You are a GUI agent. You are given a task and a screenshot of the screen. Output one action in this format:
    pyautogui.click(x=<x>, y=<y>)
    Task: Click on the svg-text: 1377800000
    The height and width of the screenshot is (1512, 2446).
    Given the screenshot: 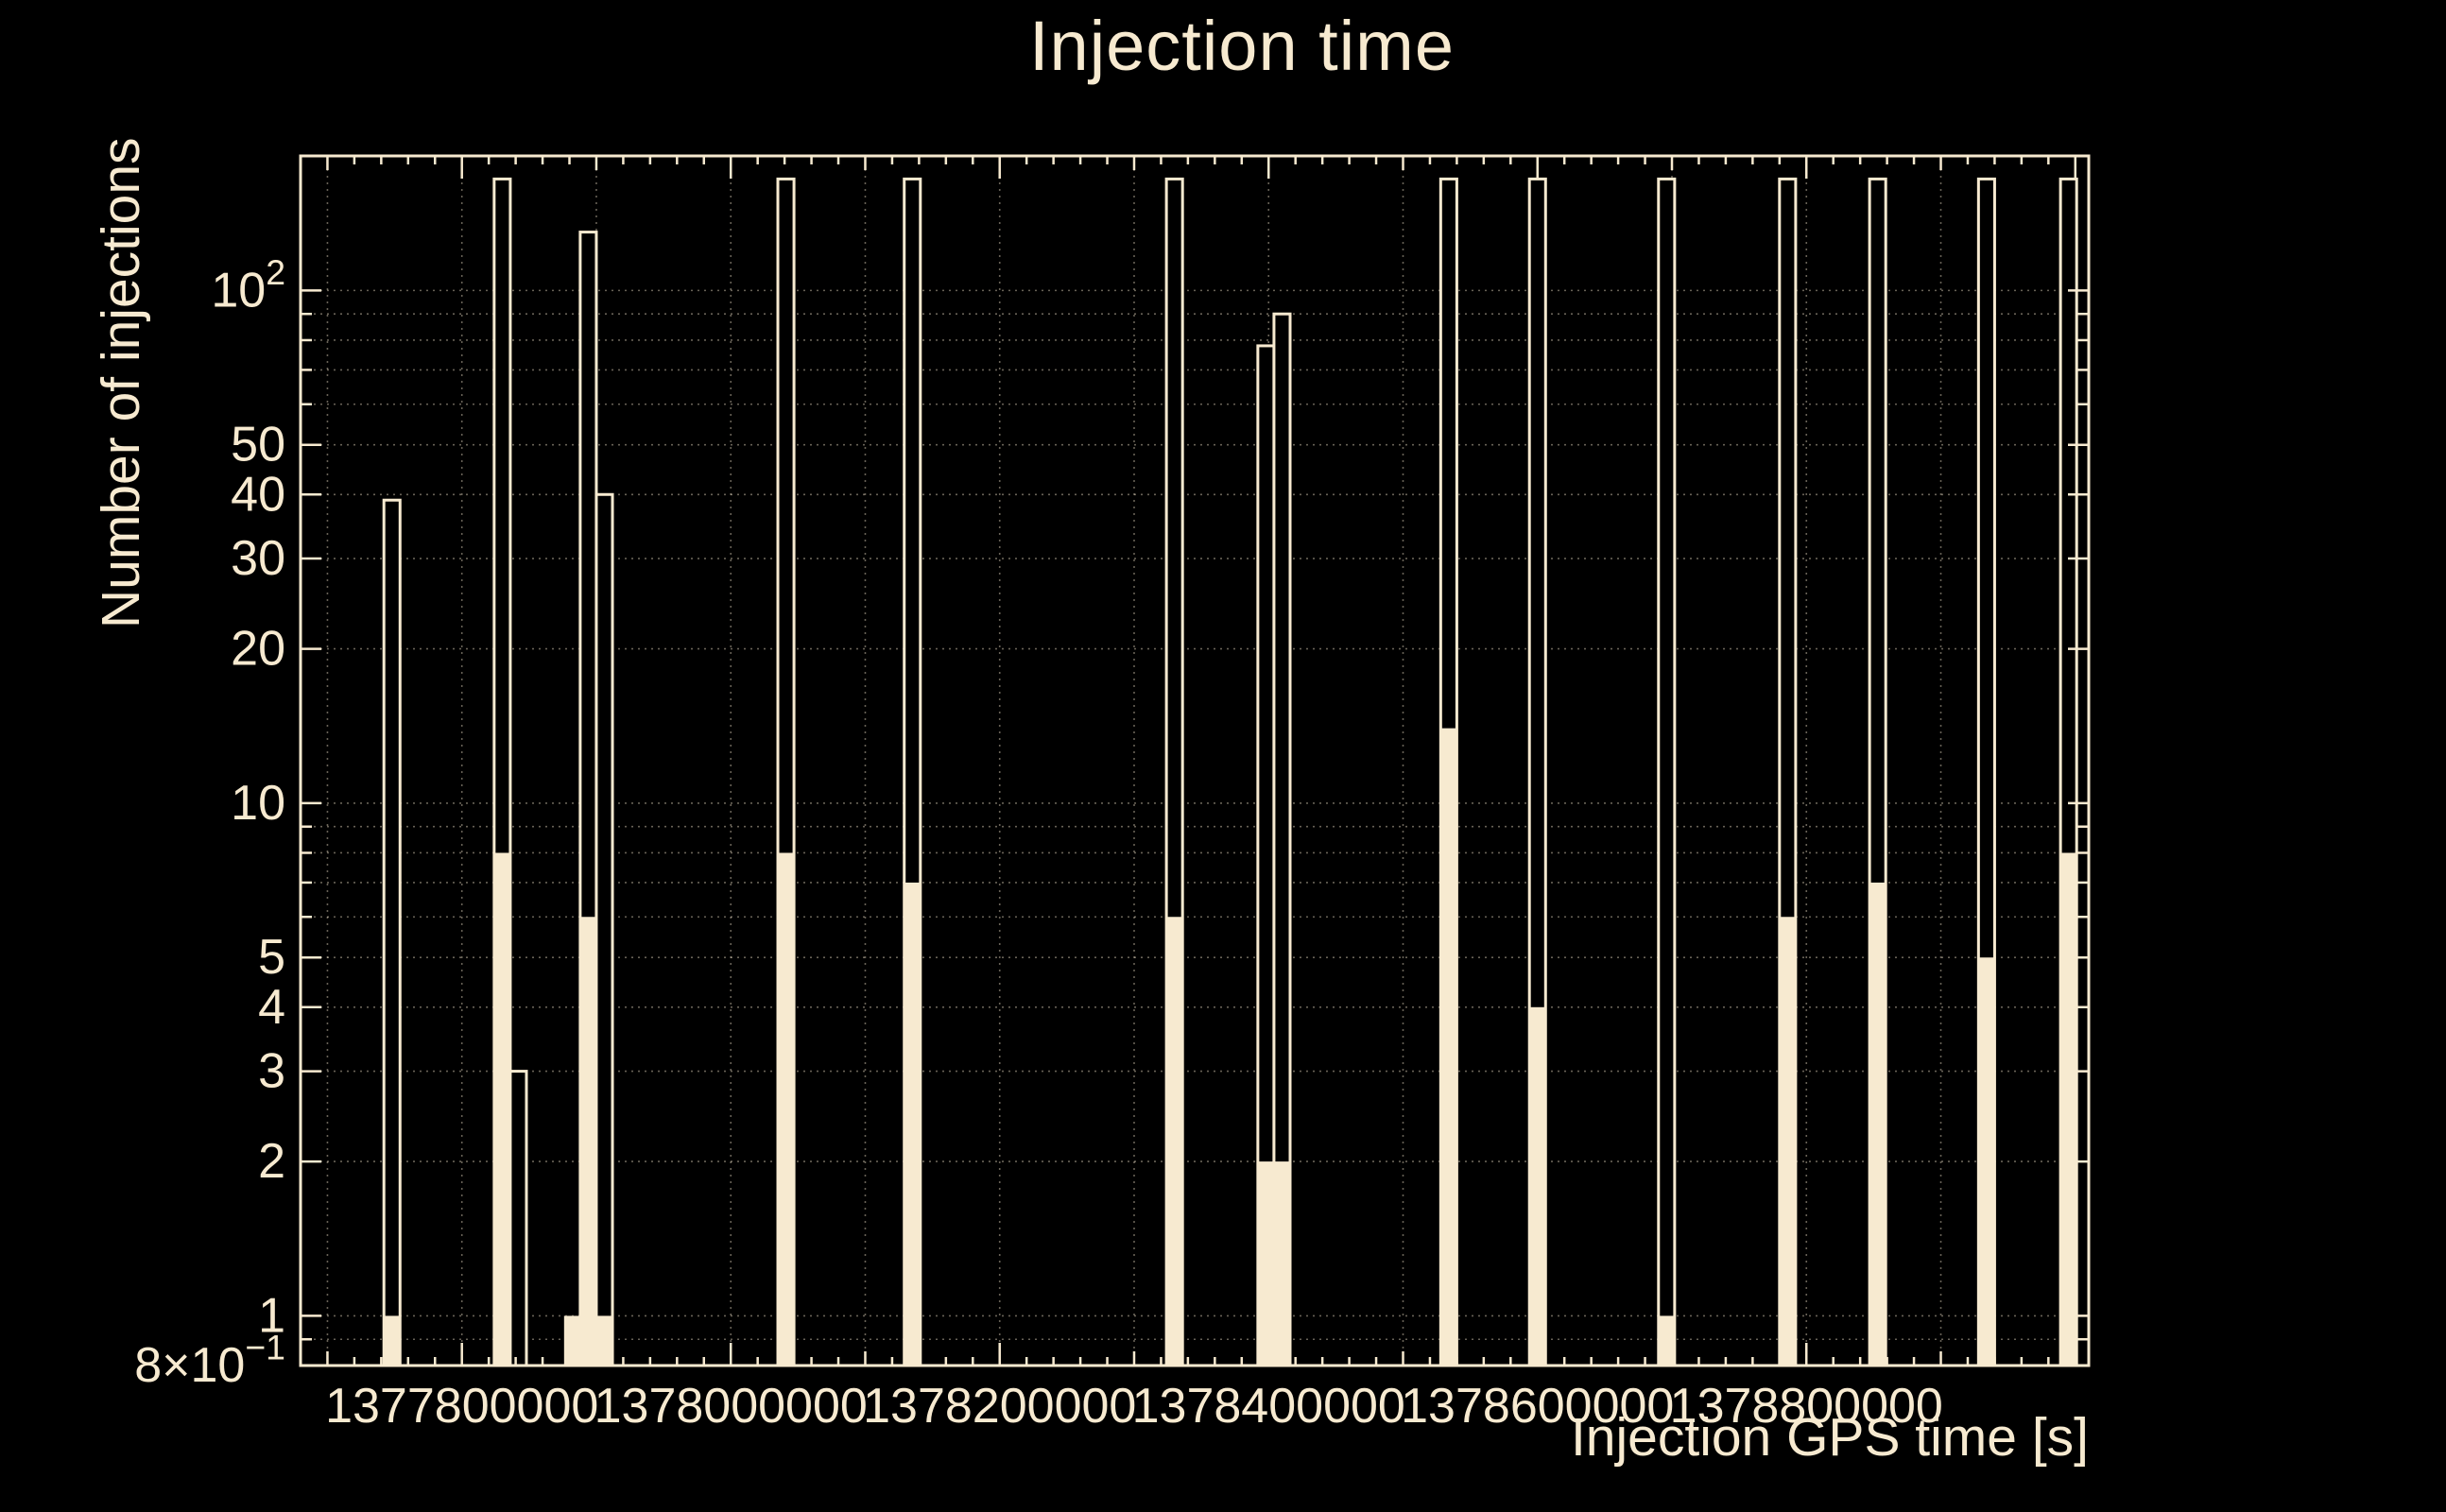 What is the action you would take?
    pyautogui.click(x=461, y=1406)
    